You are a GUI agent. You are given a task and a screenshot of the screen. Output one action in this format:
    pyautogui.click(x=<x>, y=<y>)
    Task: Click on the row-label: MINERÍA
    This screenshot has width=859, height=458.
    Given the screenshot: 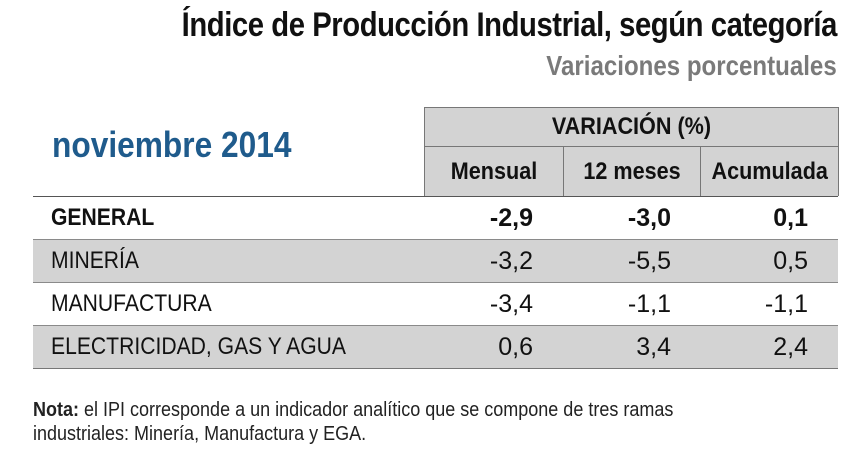 What is the action you would take?
    pyautogui.click(x=95, y=260)
    